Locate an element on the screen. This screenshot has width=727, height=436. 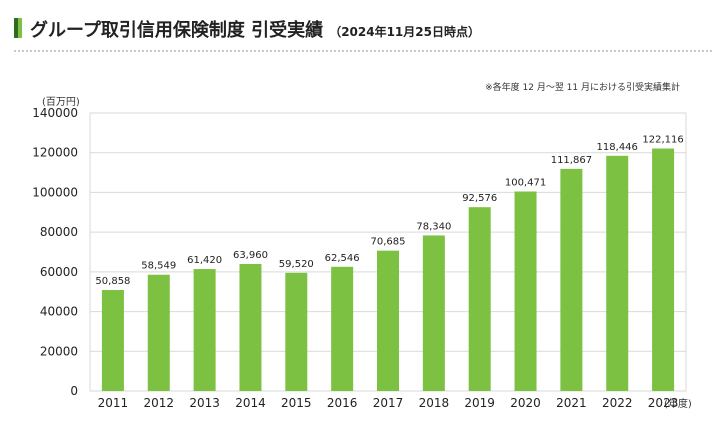
data-label: 63,960 is located at coordinates (250, 255).